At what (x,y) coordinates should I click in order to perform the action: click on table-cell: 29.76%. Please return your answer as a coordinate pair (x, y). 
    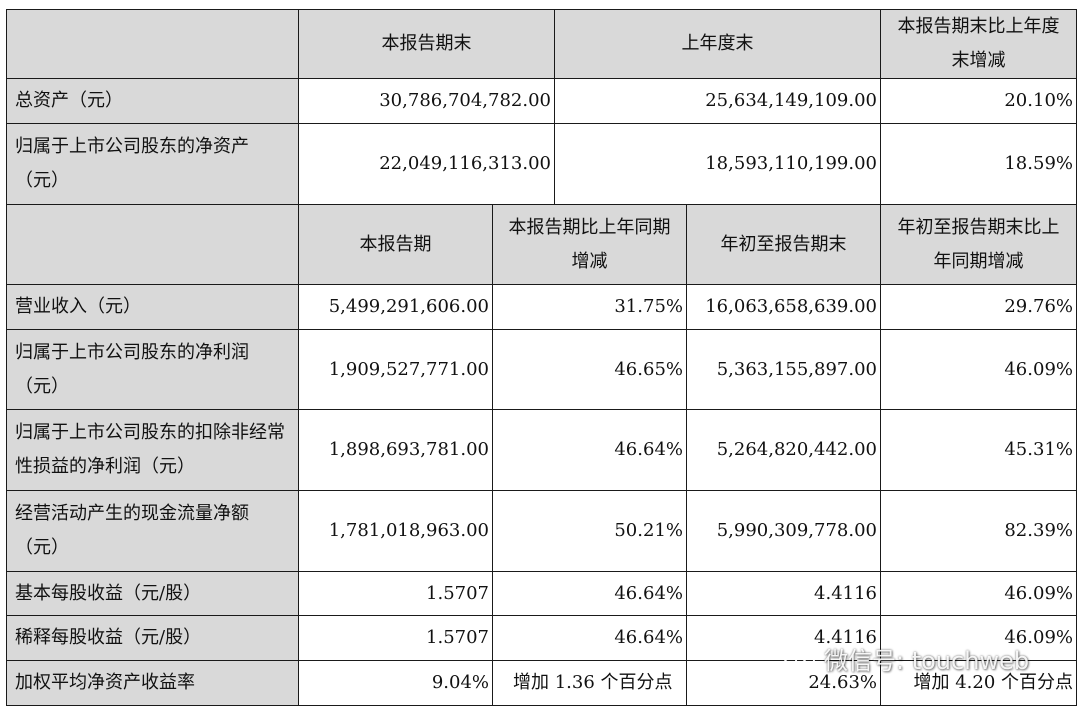
    Looking at the image, I should click on (978, 307).